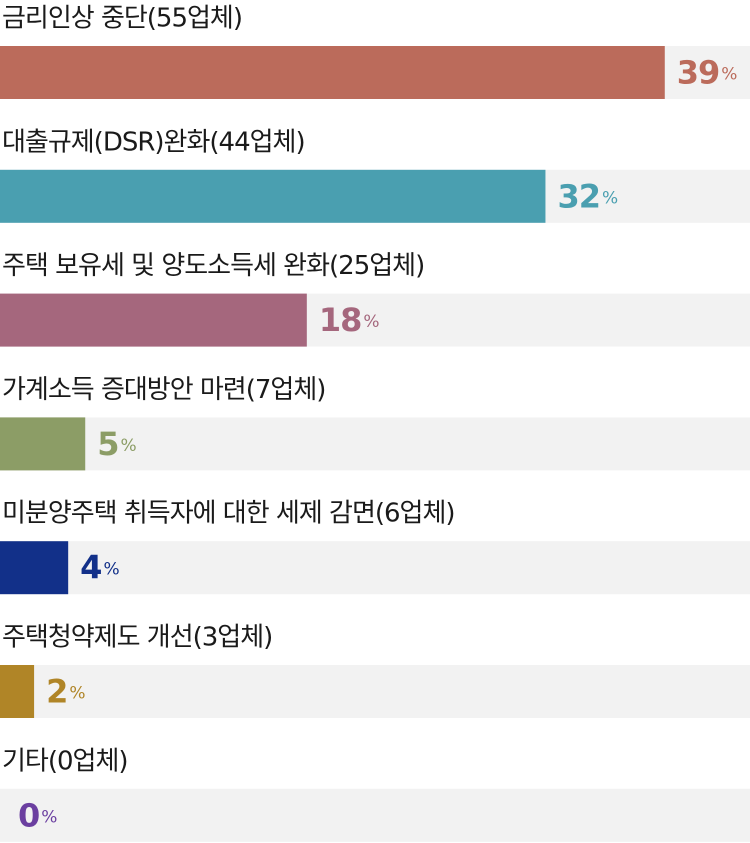  I want to click on value-number: 5, so click(107, 444).